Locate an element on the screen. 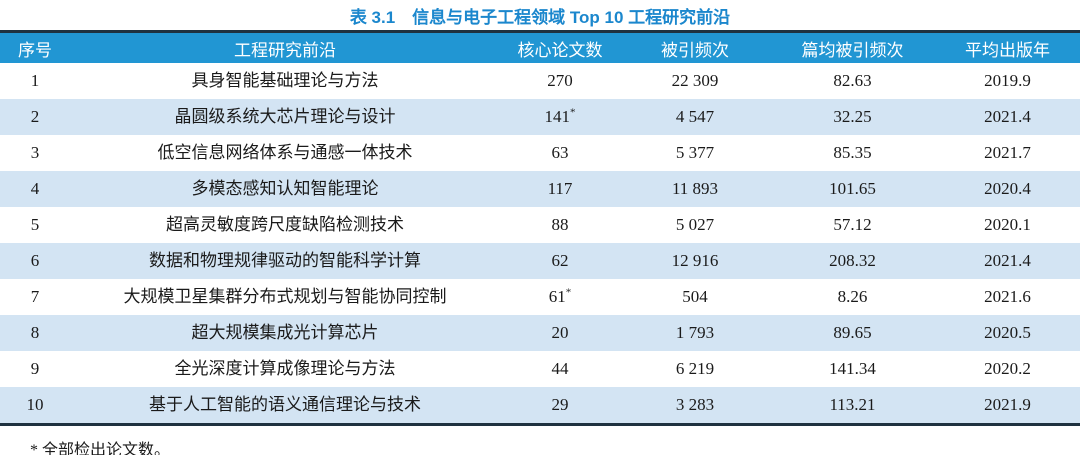  core-cell: 29 is located at coordinates (560, 406).